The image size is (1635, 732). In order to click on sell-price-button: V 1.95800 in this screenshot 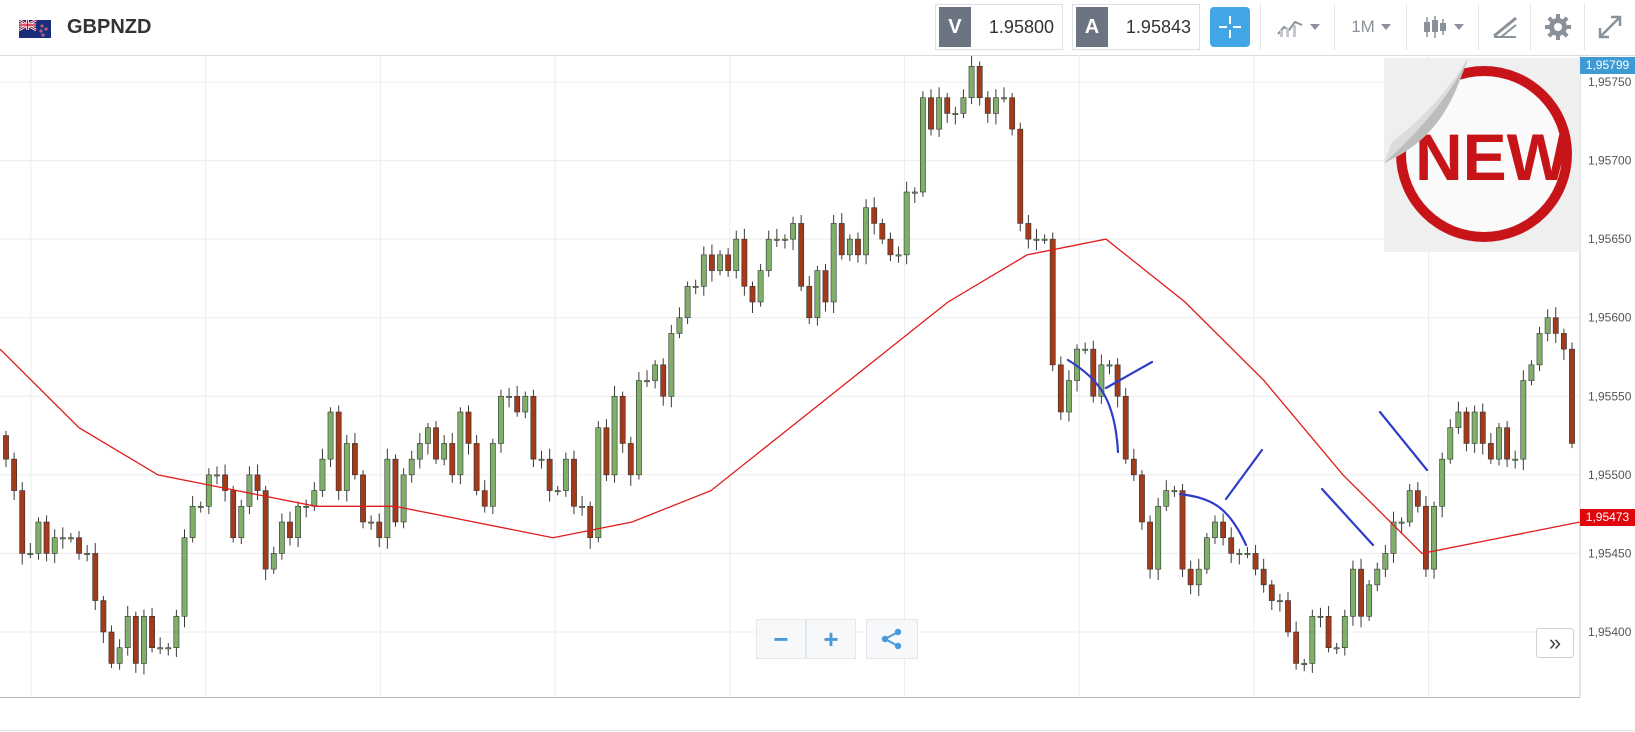, I will do `click(999, 27)`.